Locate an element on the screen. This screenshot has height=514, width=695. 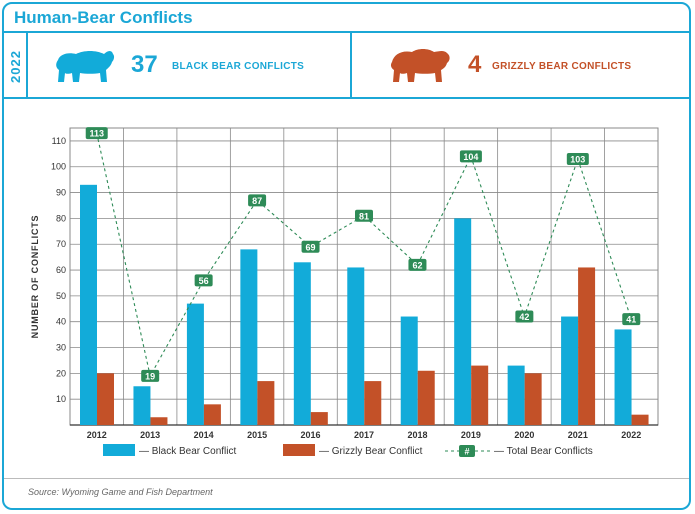
y-tick-label: 70 is located at coordinates (61, 244).